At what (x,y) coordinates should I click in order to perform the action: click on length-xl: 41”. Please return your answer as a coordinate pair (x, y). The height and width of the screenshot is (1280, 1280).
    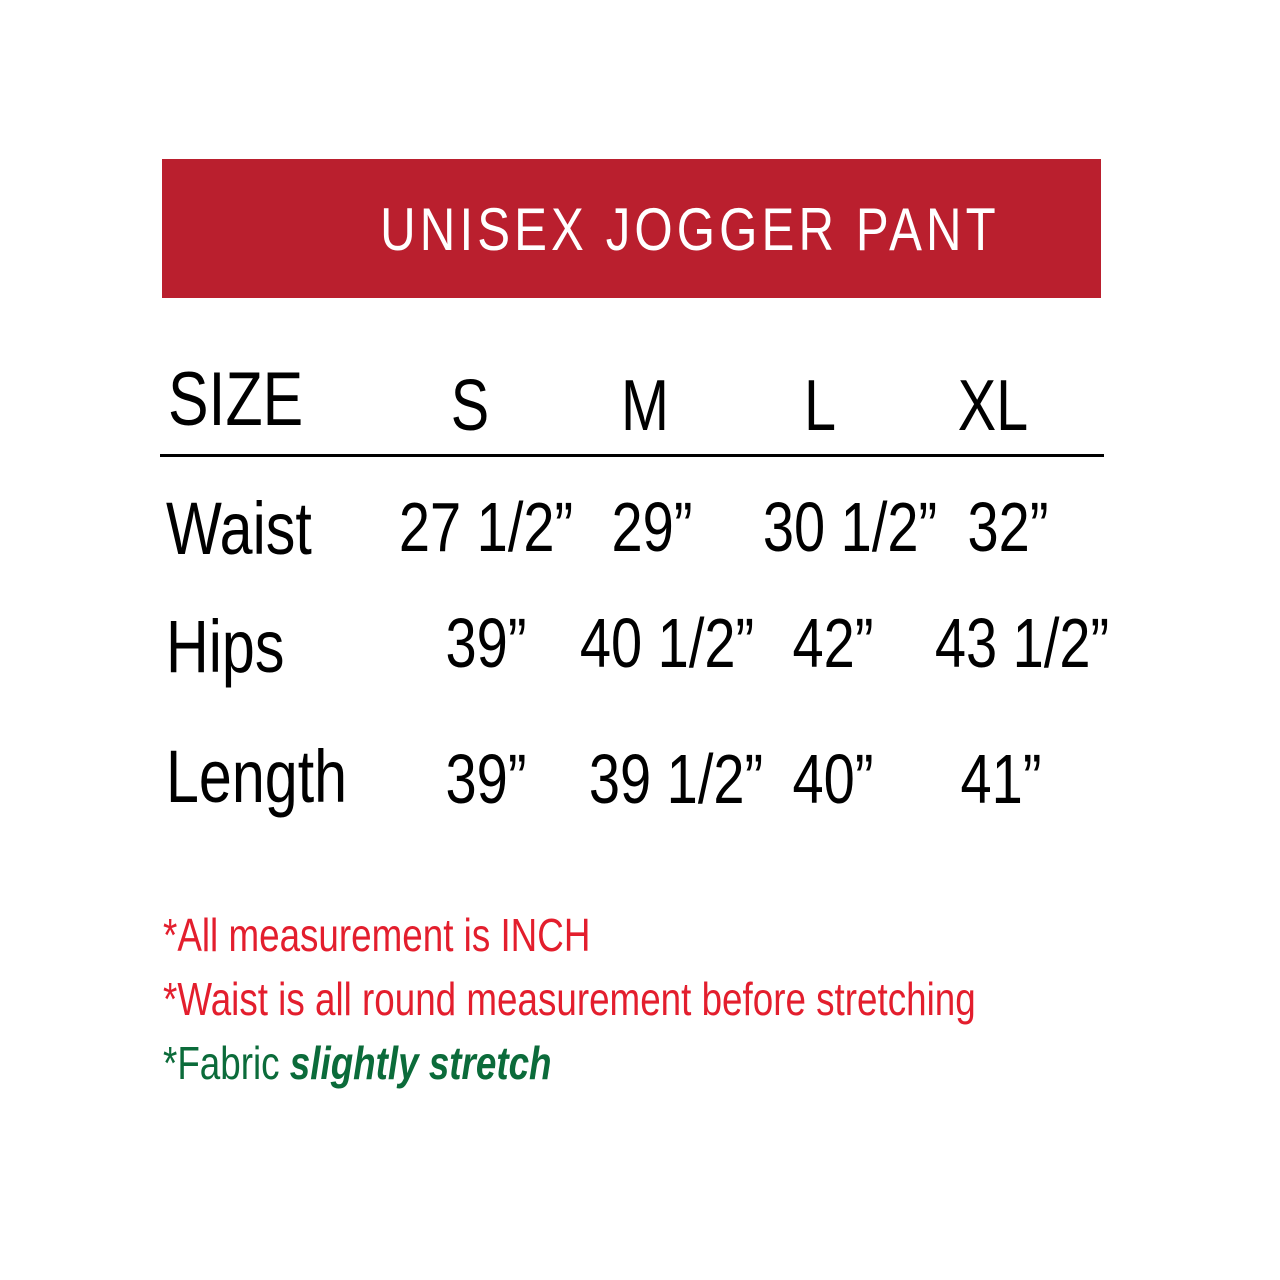
    Looking at the image, I should click on (1001, 779).